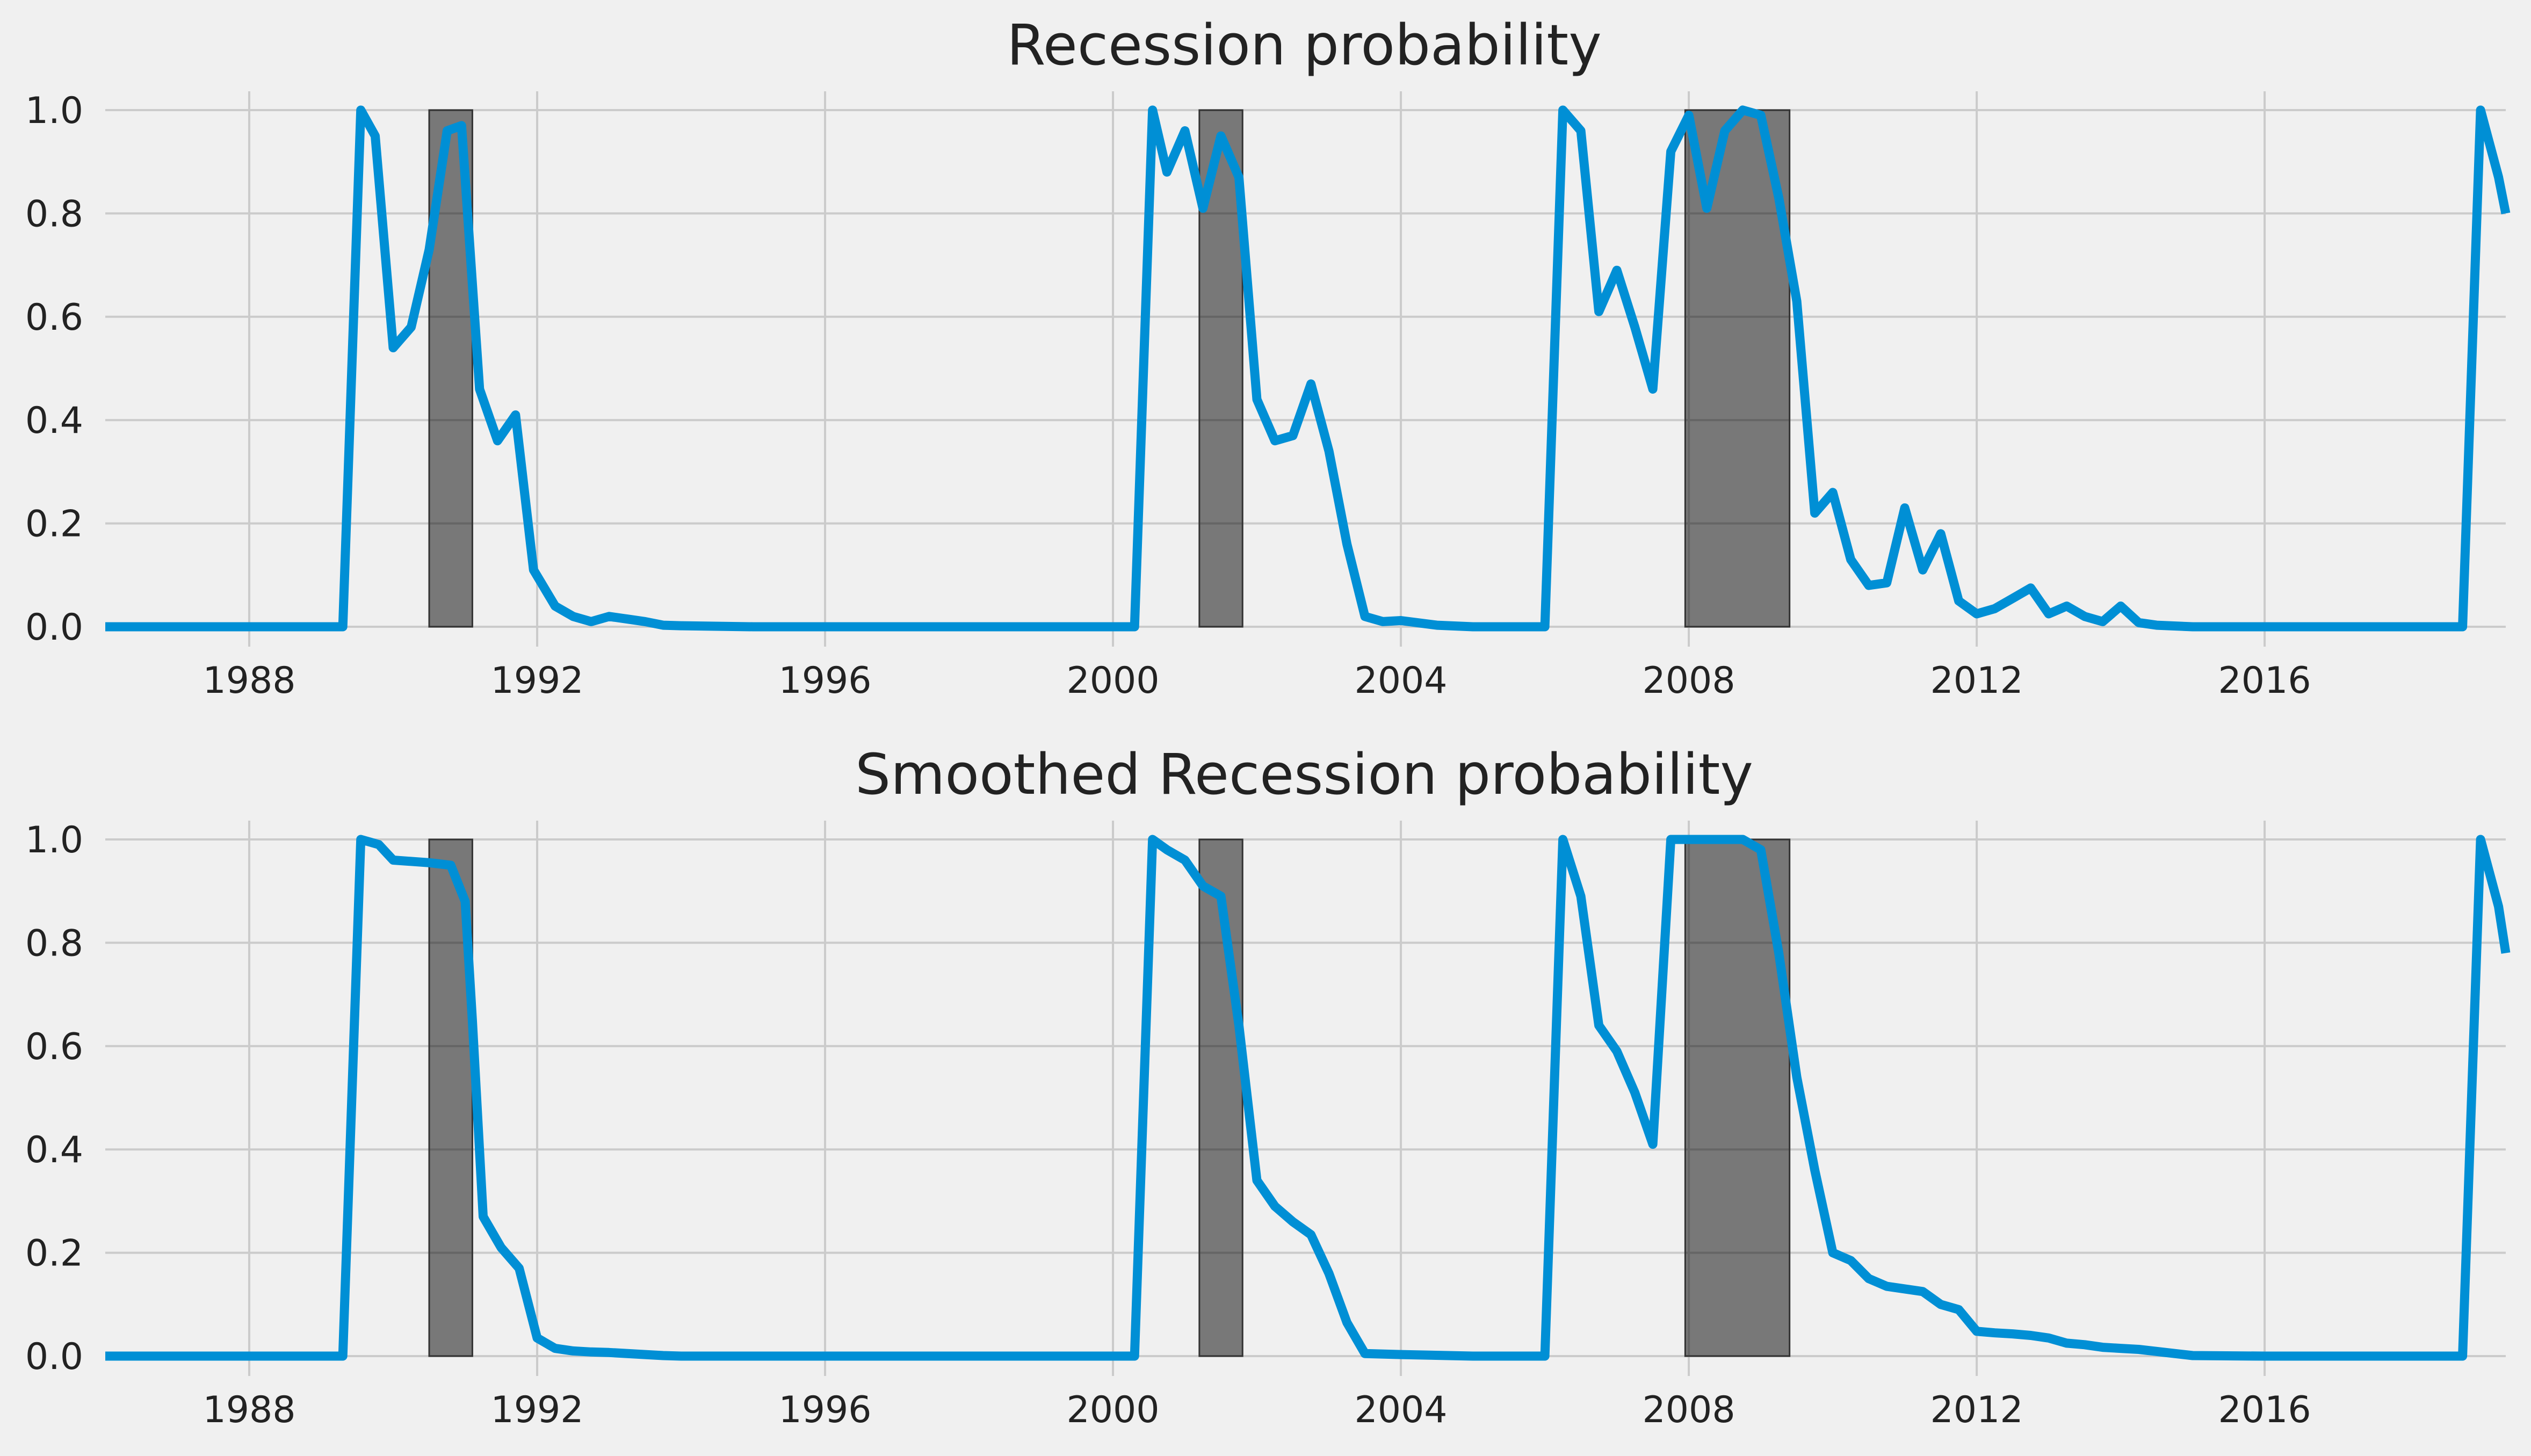 This screenshot has height=1456, width=2531. What do you see at coordinates (1305, 45) in the screenshot?
I see `chart-title: Recession probability` at bounding box center [1305, 45].